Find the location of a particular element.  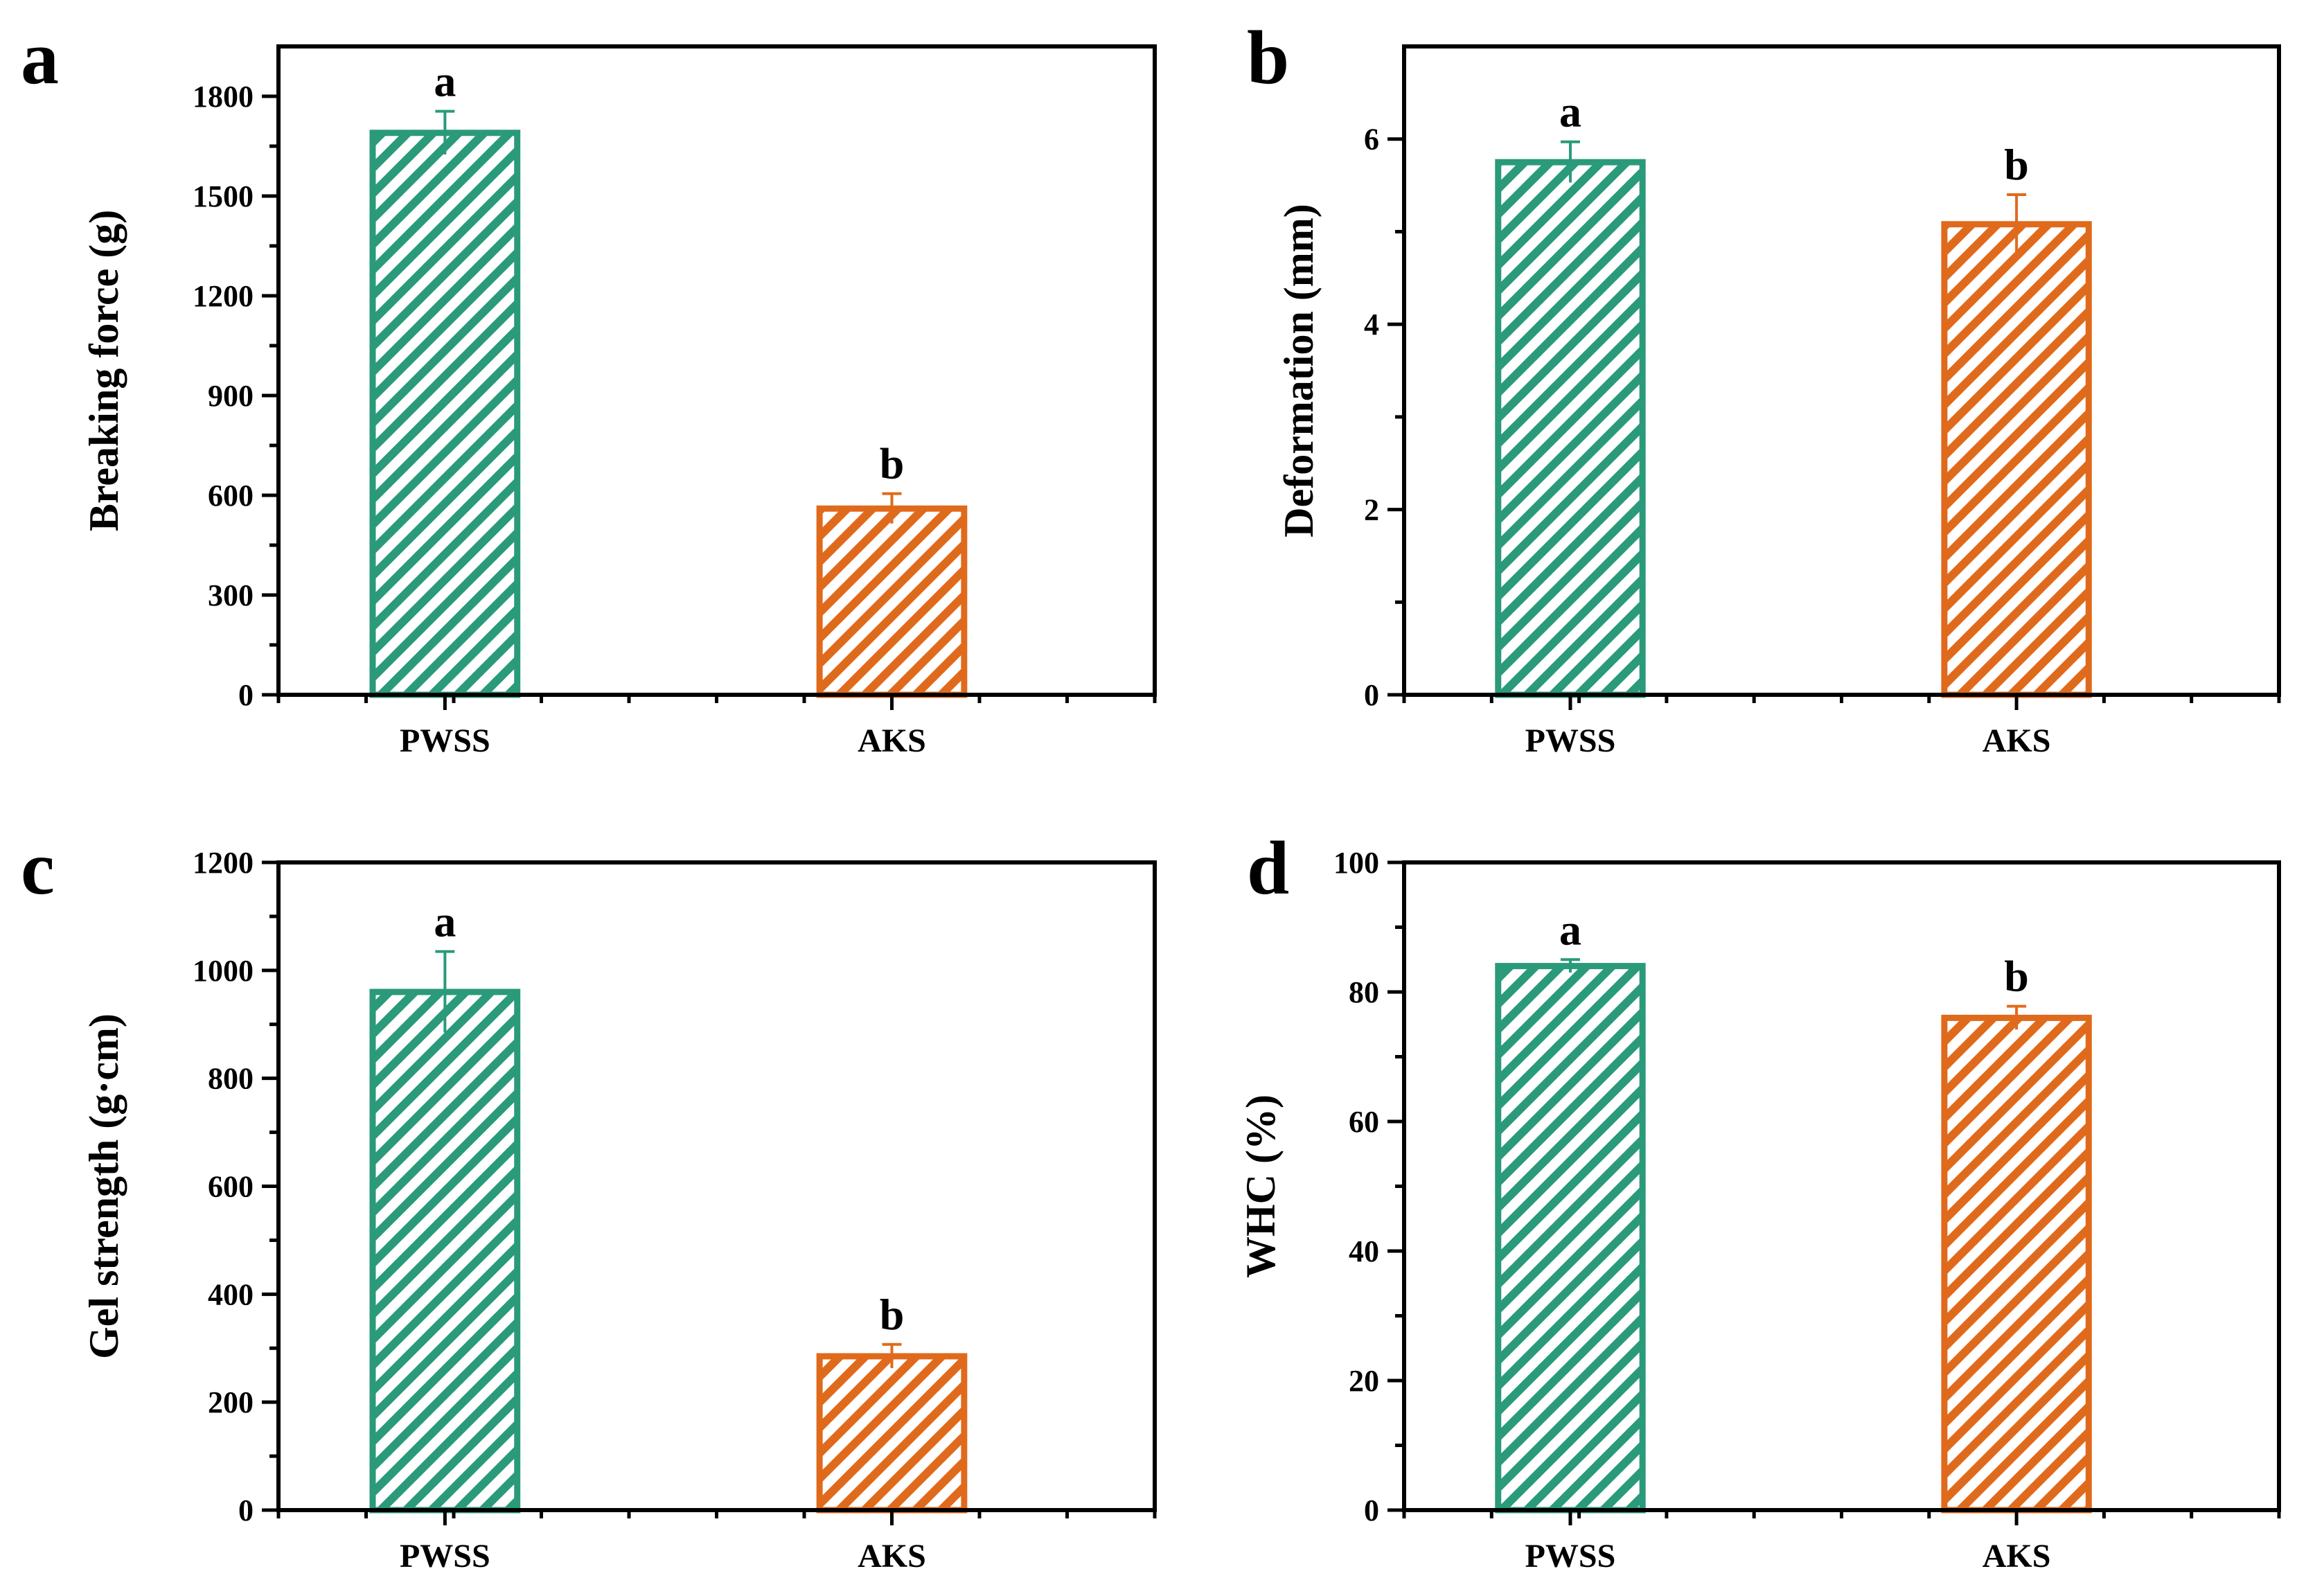

y-tick-label: 800 is located at coordinates (231, 1079).